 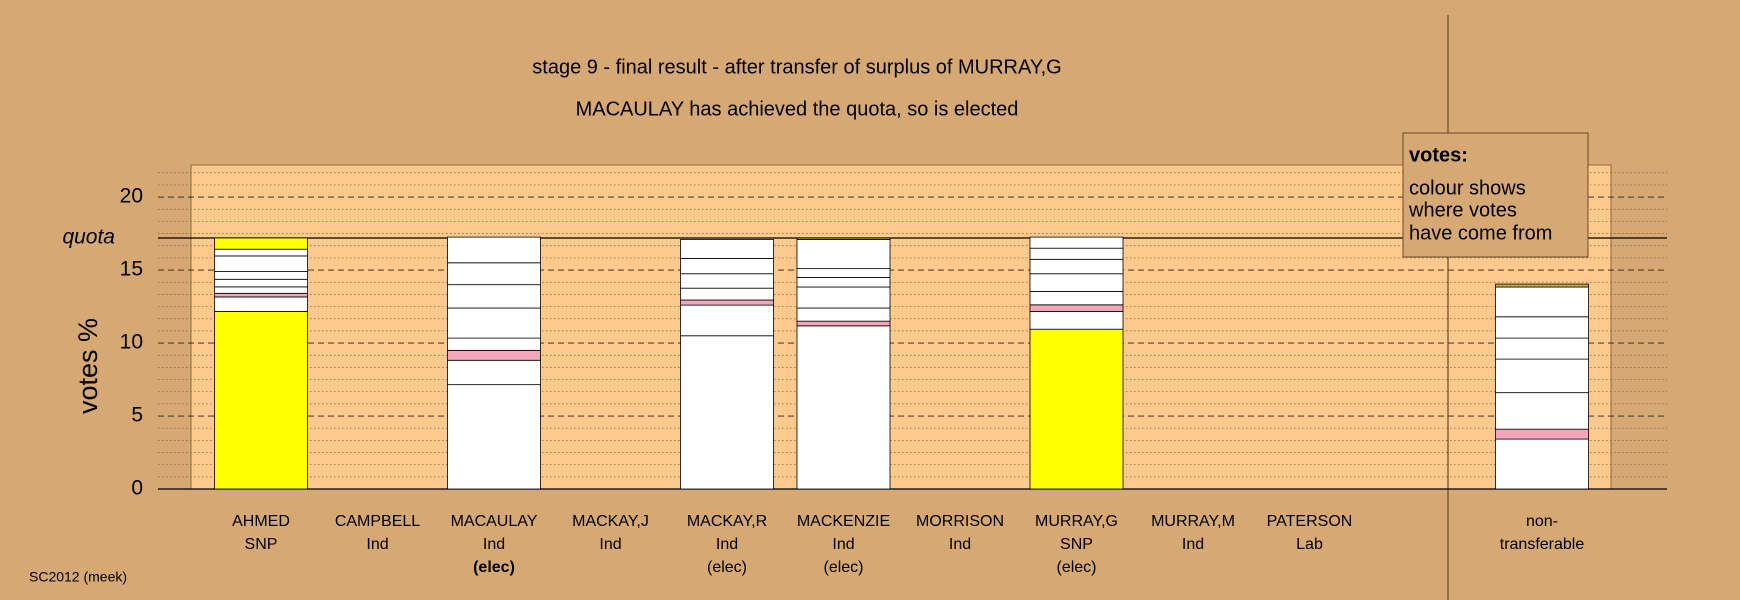 What do you see at coordinates (494, 521) in the screenshot?
I see `x-tick-label: MACAULAY` at bounding box center [494, 521].